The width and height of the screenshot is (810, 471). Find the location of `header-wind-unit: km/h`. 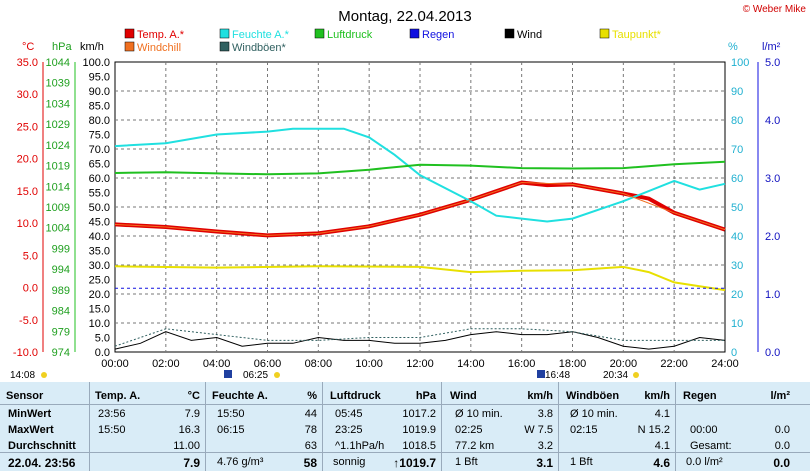

header-wind-unit: km/h is located at coordinates (540, 396).